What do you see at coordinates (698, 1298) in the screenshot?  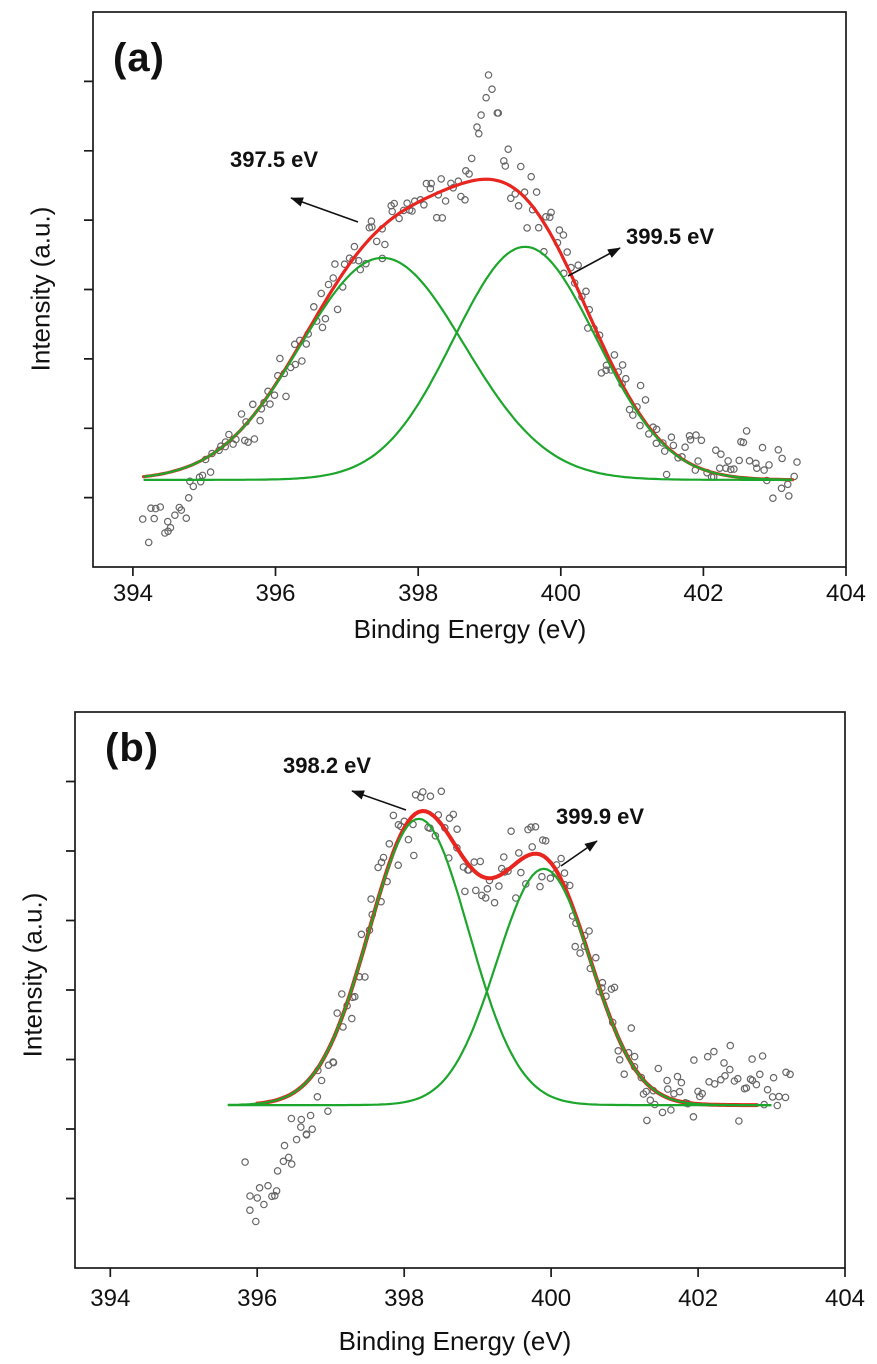 I see `x-tick-label: 402` at bounding box center [698, 1298].